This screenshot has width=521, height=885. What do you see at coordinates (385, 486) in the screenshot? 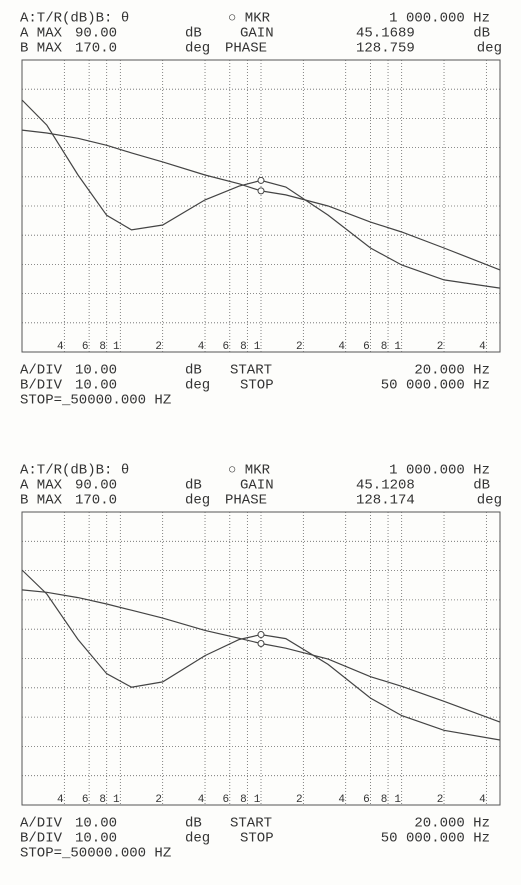
I see `readout-gain: 45.1208` at bounding box center [385, 486].